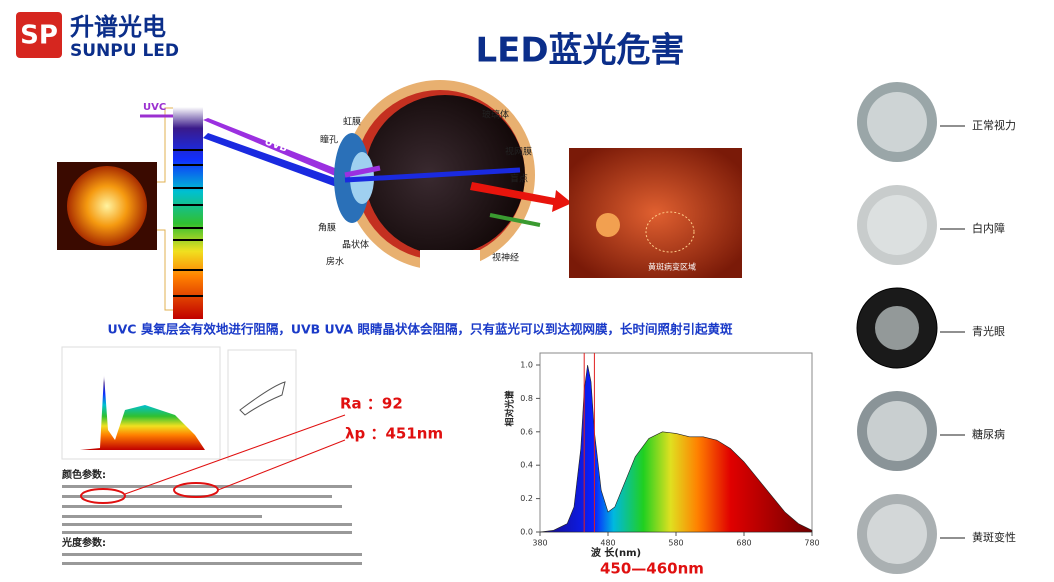  I want to click on peak-callout: λp ：451nm, so click(394, 434).